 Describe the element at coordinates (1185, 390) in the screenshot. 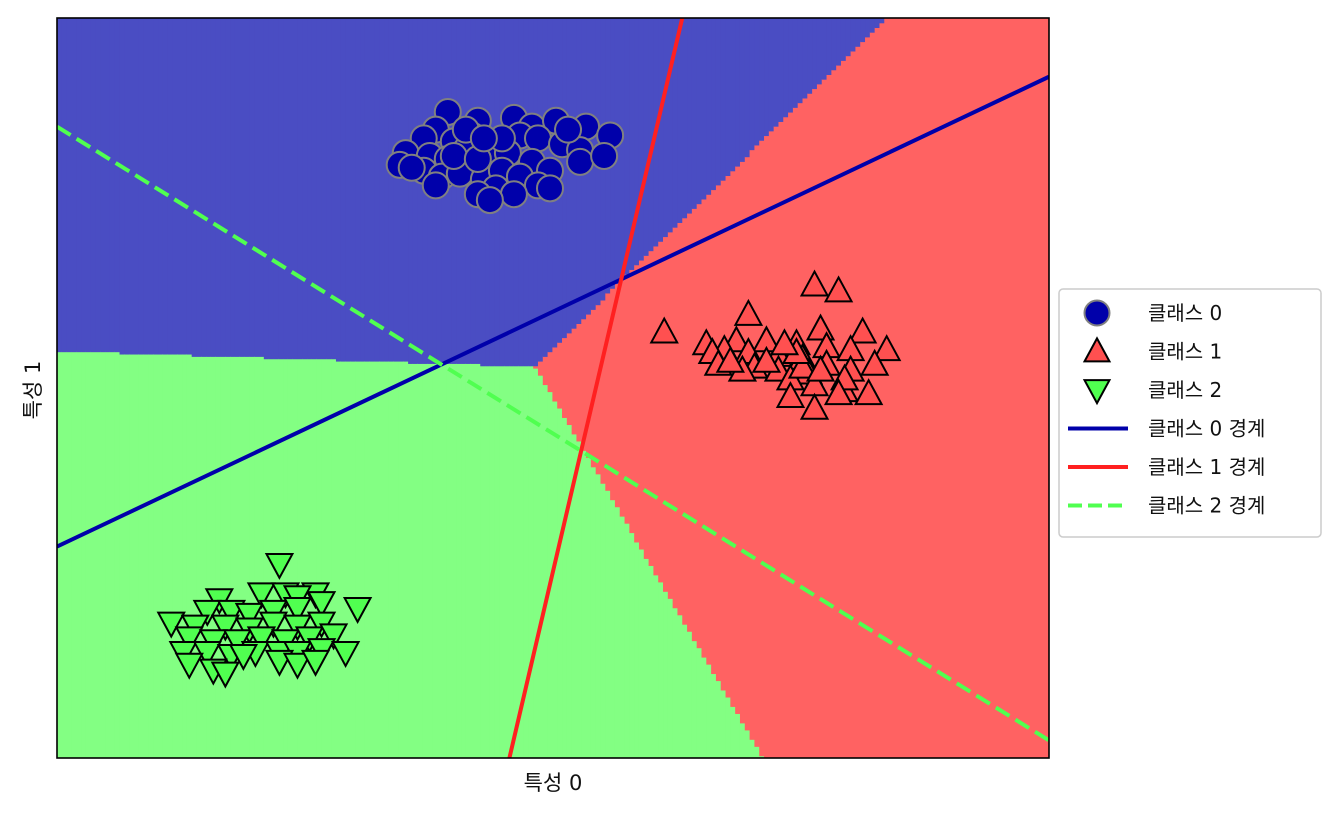

I see `legend-label-class-2: 클래스 2` at that location.